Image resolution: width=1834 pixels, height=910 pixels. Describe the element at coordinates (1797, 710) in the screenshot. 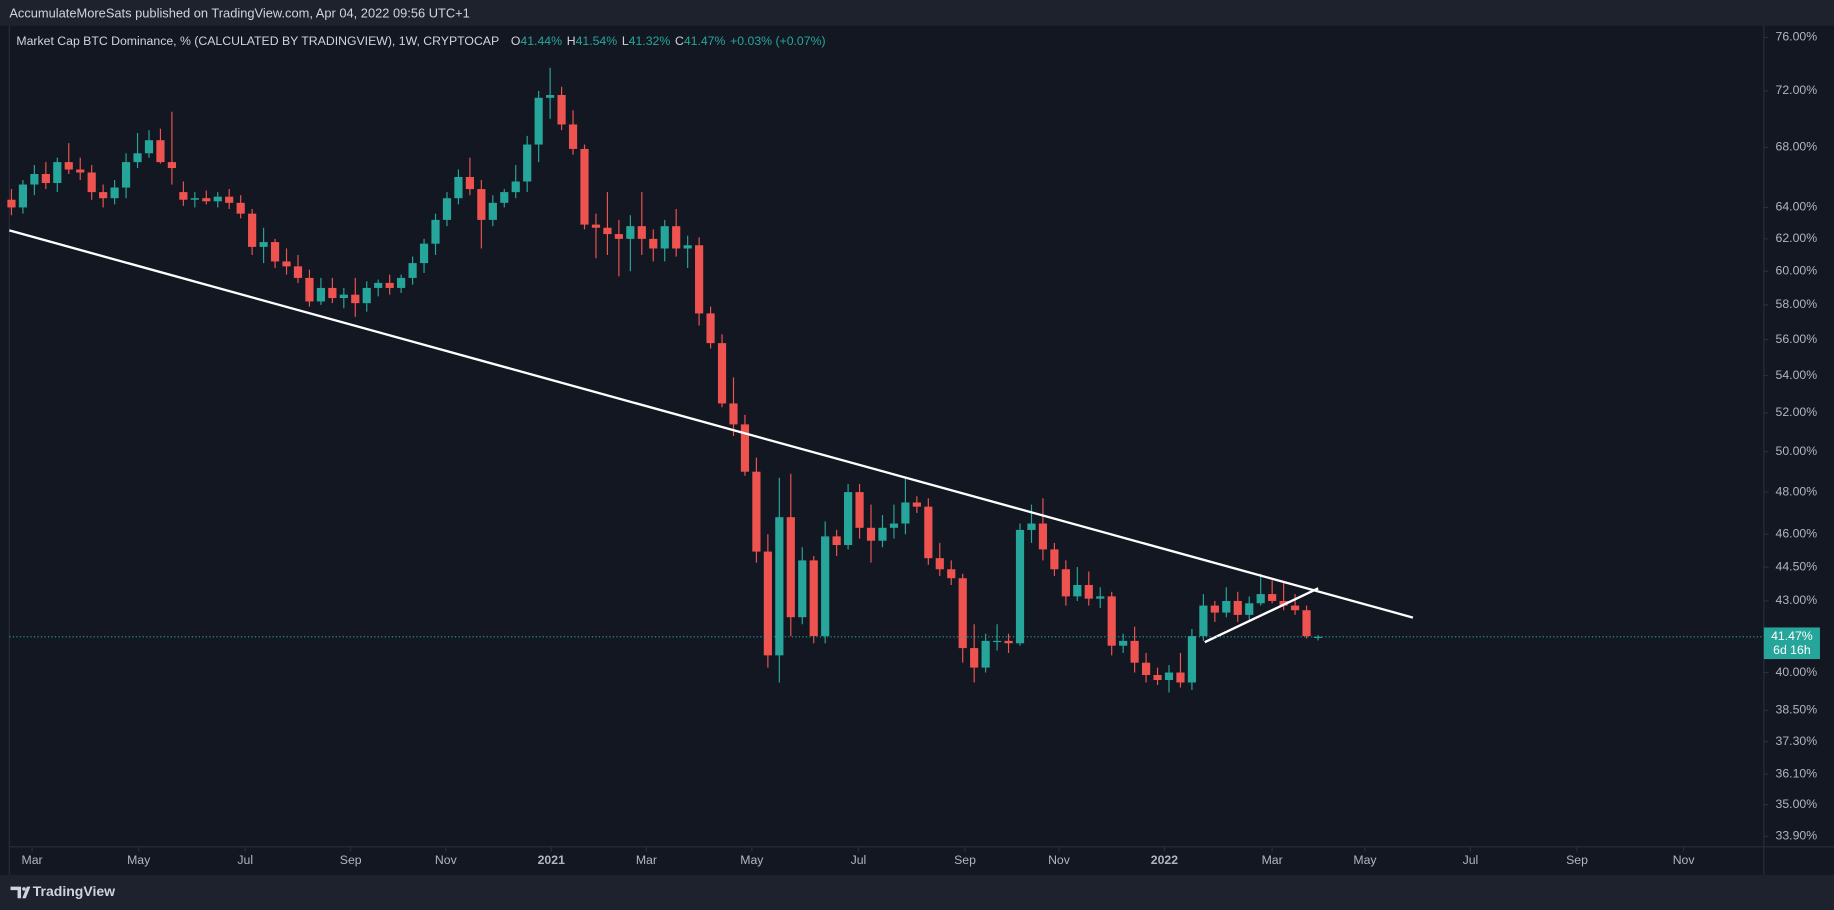

I see `y-tick-label: 38.50%` at that location.